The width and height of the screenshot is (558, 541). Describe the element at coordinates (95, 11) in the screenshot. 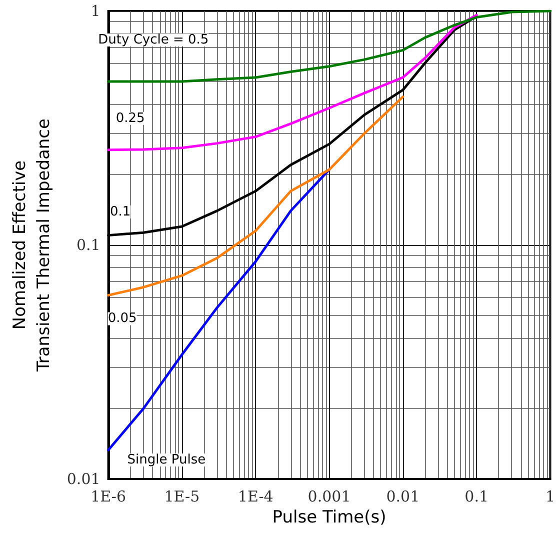

I see `y-tick-label: 1` at that location.